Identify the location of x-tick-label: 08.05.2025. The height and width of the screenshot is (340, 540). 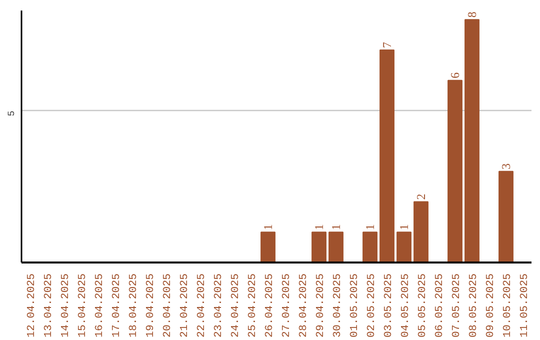
(474, 305).